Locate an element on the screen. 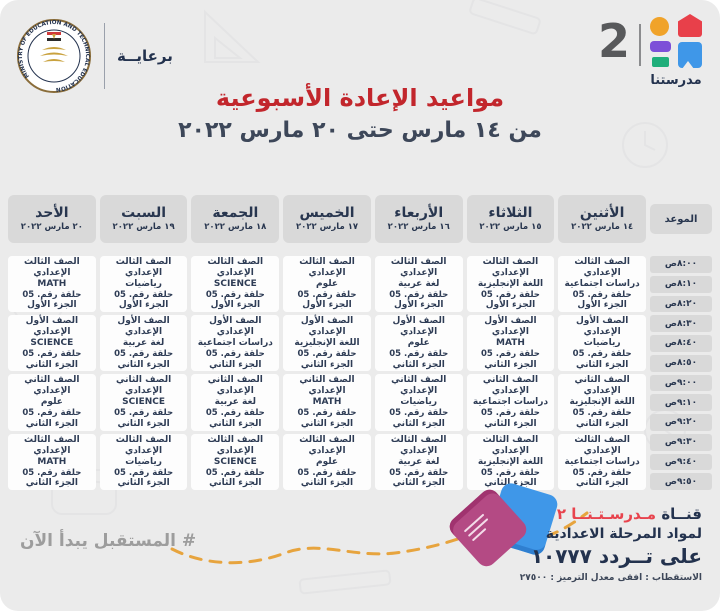  orange-circle-icon is located at coordinates (659, 26).